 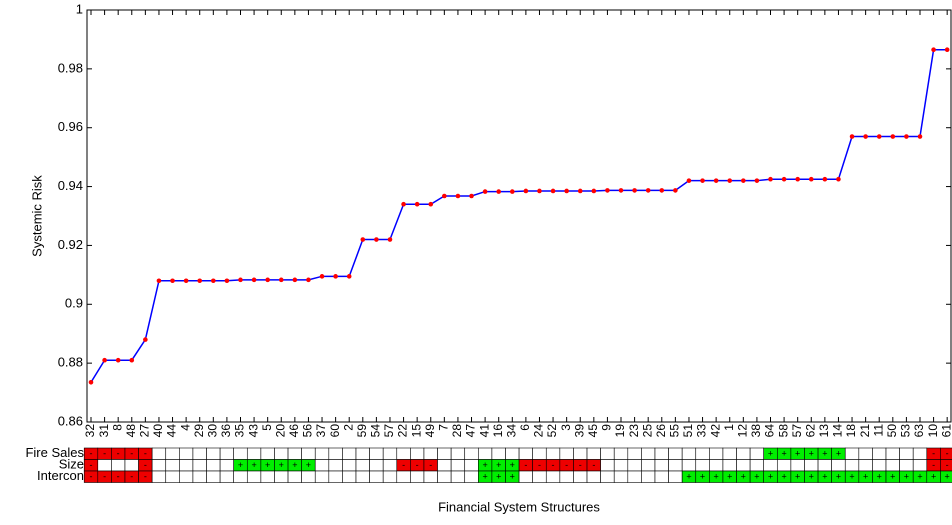 I want to click on x-tick-label: 48, so click(x=131, y=431).